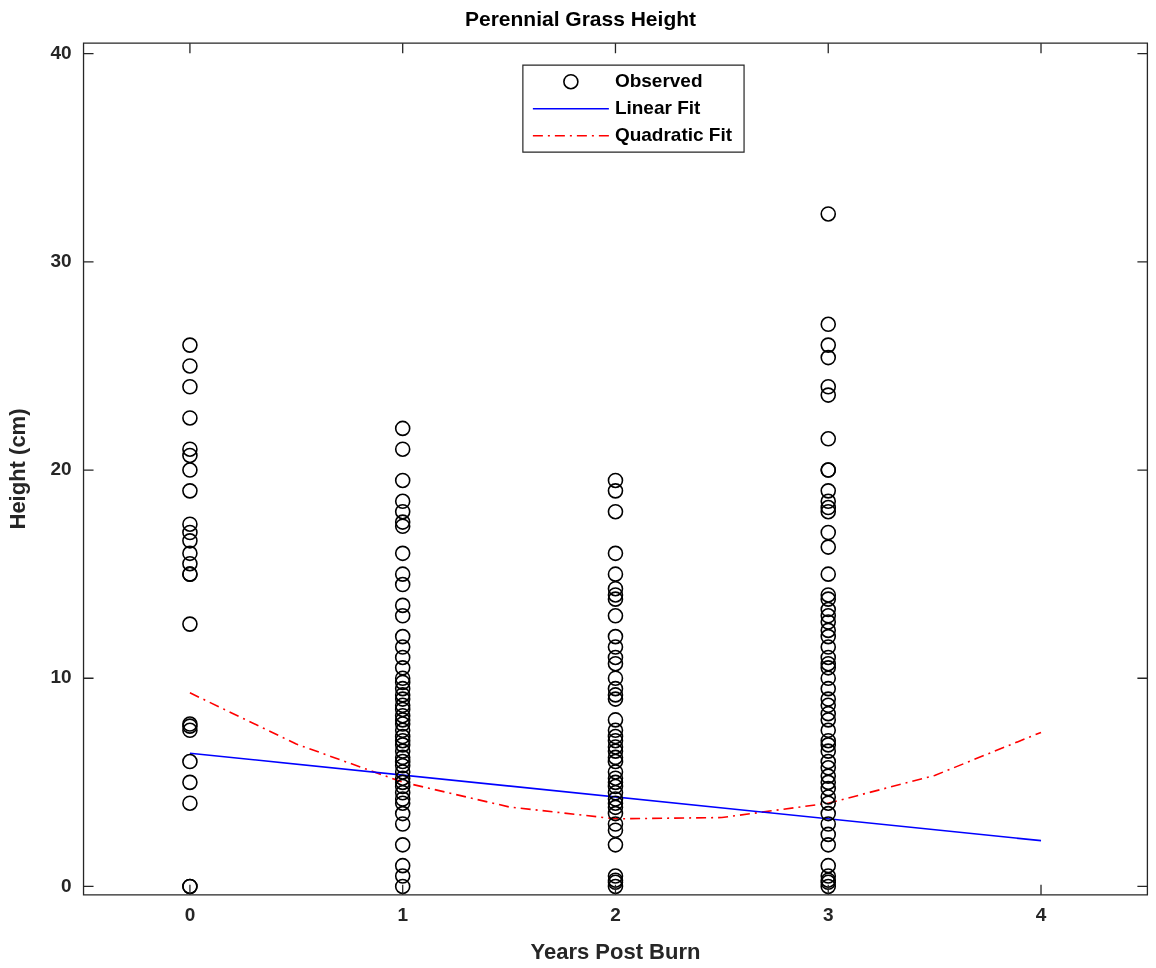  Describe the element at coordinates (61, 677) in the screenshot. I see `y-tick-label: 10` at that location.